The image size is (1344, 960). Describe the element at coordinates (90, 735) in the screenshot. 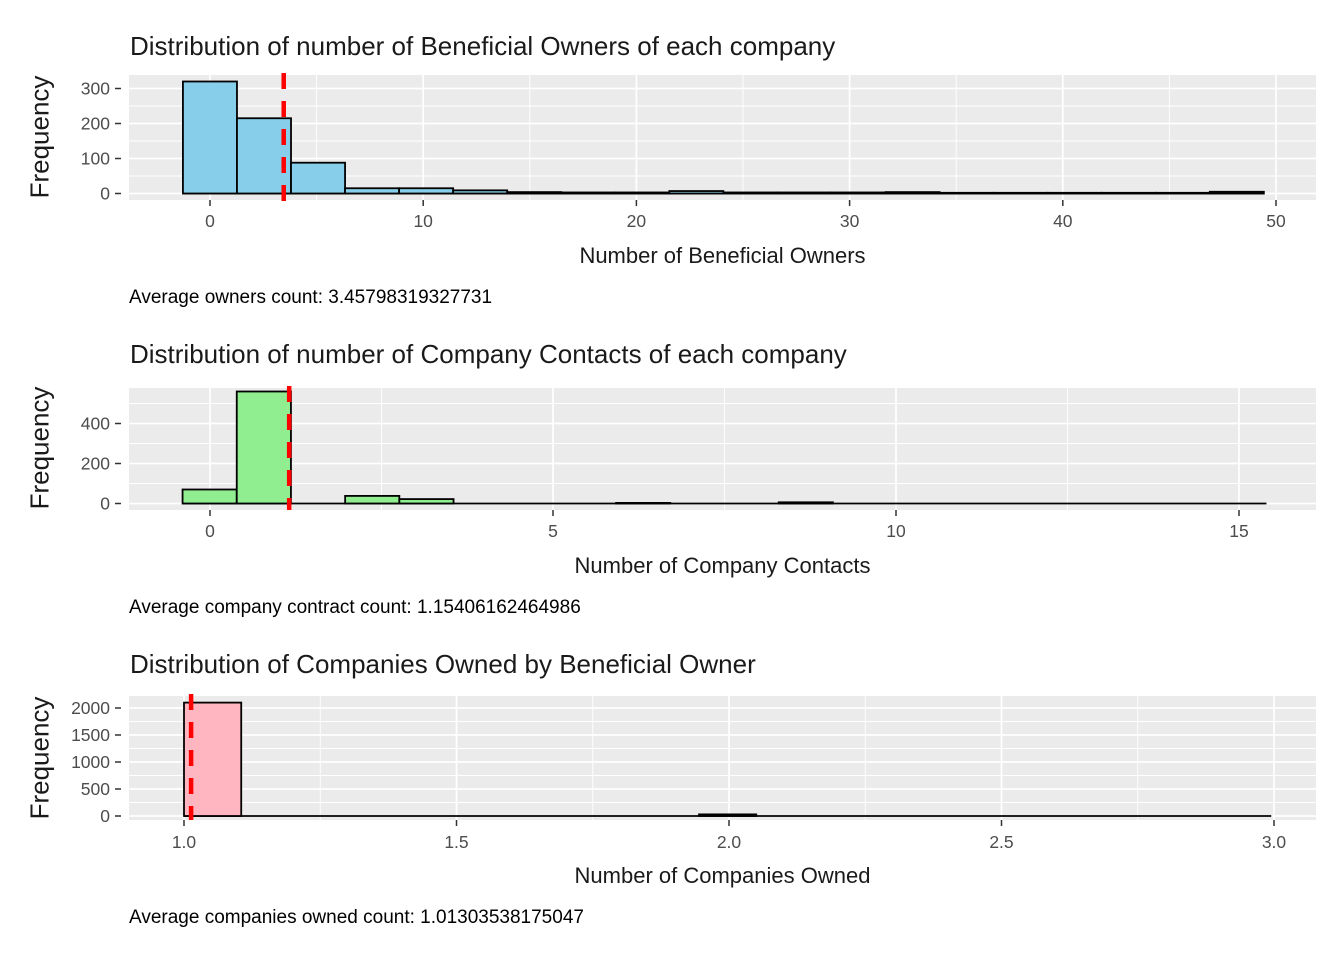

I see `y-tick-label: 1500` at that location.